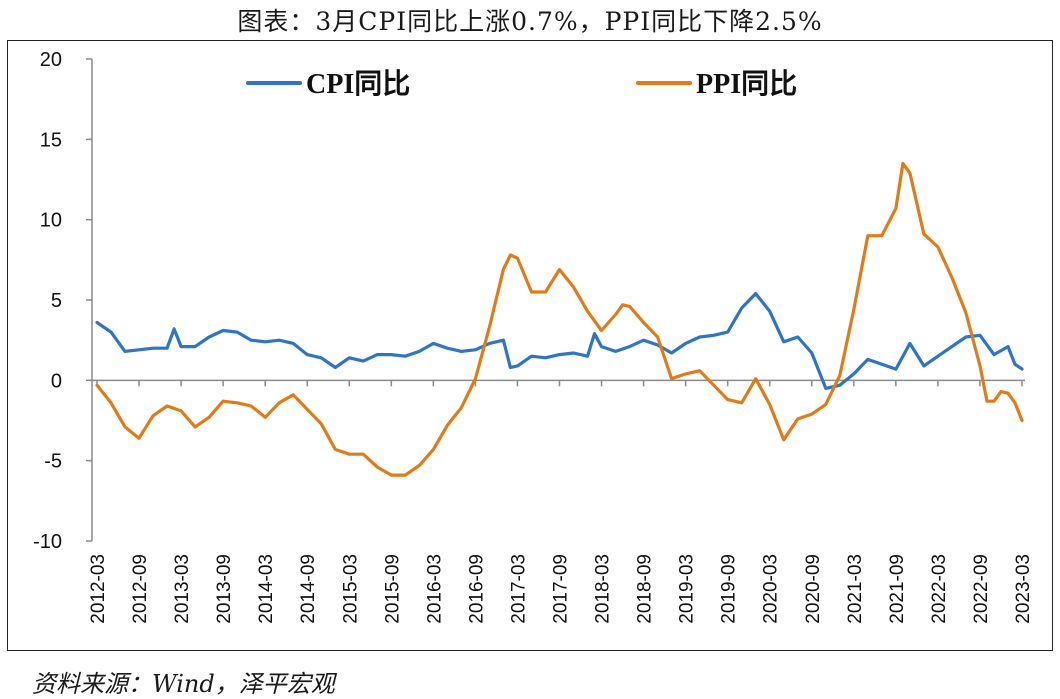 This screenshot has width=1060, height=699. Describe the element at coordinates (521, 84) in the screenshot. I see `legend: CPI同比 PPI同比` at that location.